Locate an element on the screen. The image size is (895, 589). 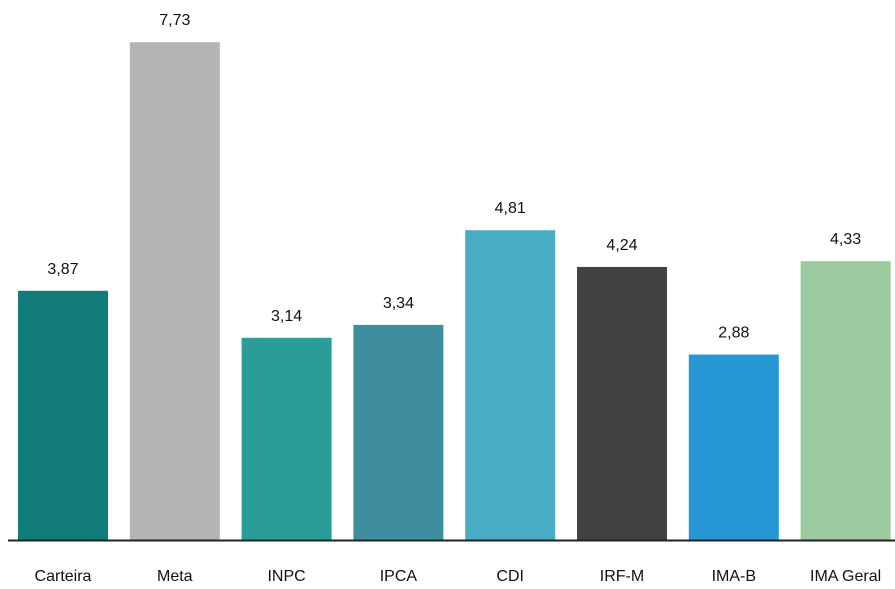
value-label: 7,73 is located at coordinates (174, 20).